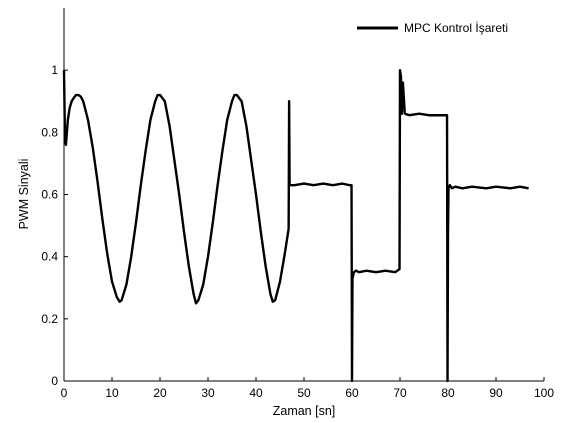 This screenshot has height=423, width=574. I want to click on x-tick-label: 20, so click(160, 393).